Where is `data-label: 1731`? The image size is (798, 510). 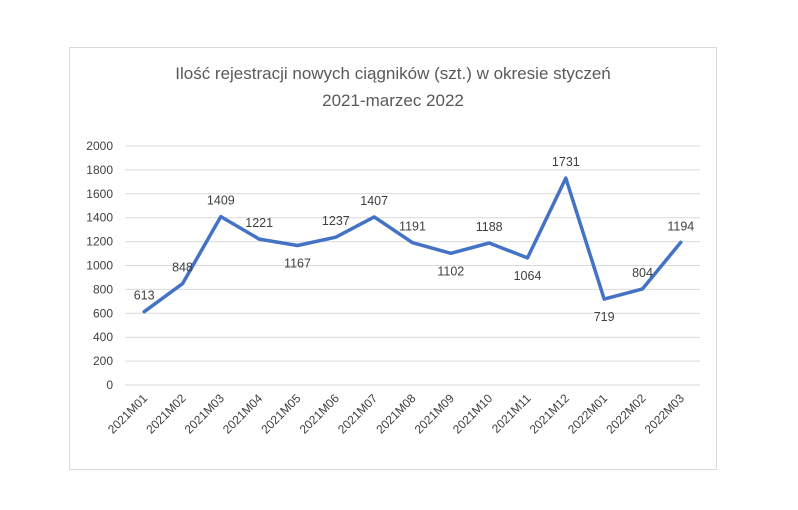 data-label: 1731 is located at coordinates (566, 162).